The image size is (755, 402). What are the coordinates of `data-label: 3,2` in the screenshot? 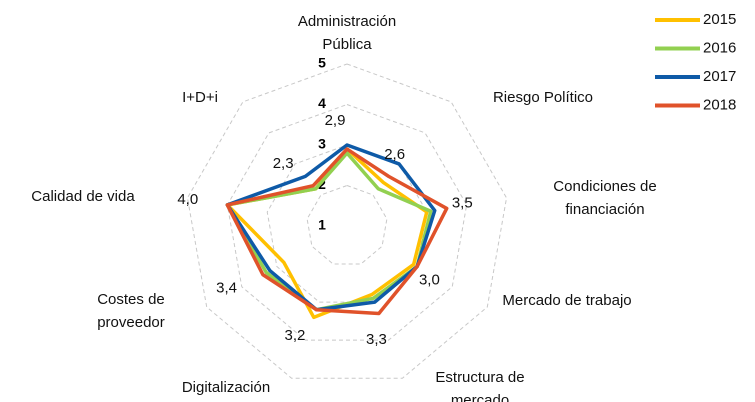 It's located at (295, 335).